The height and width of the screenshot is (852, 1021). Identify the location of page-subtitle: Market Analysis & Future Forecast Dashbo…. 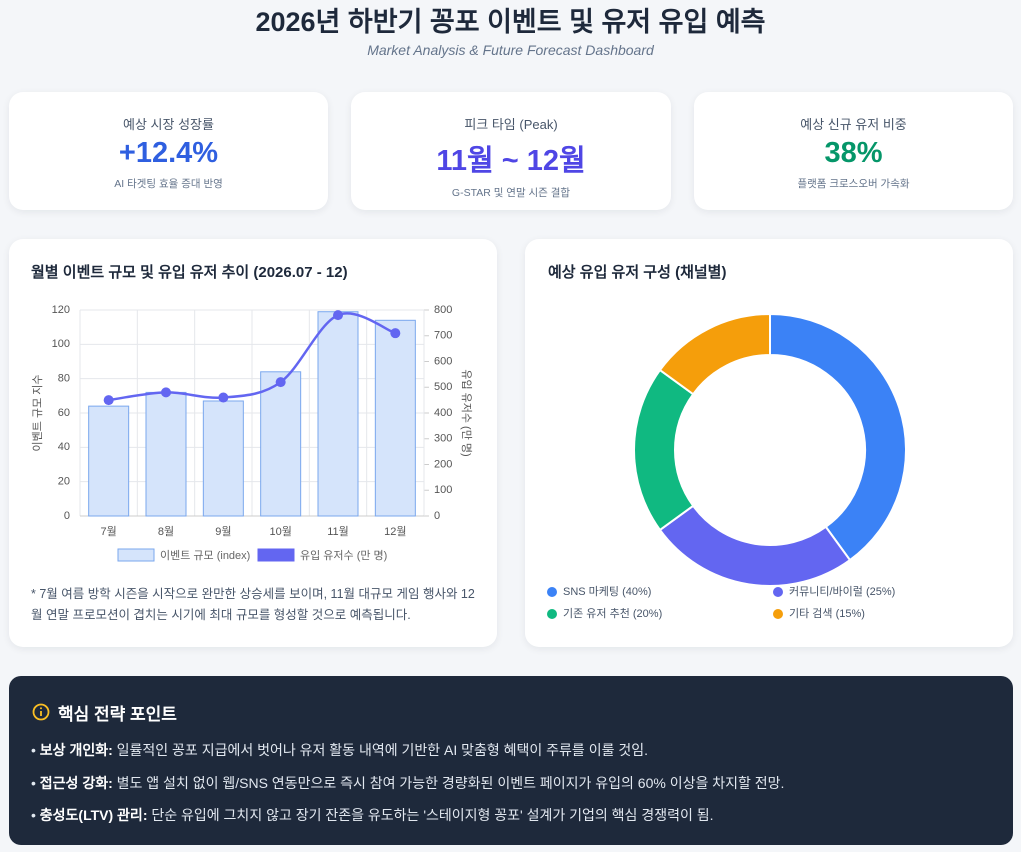
(510, 50).